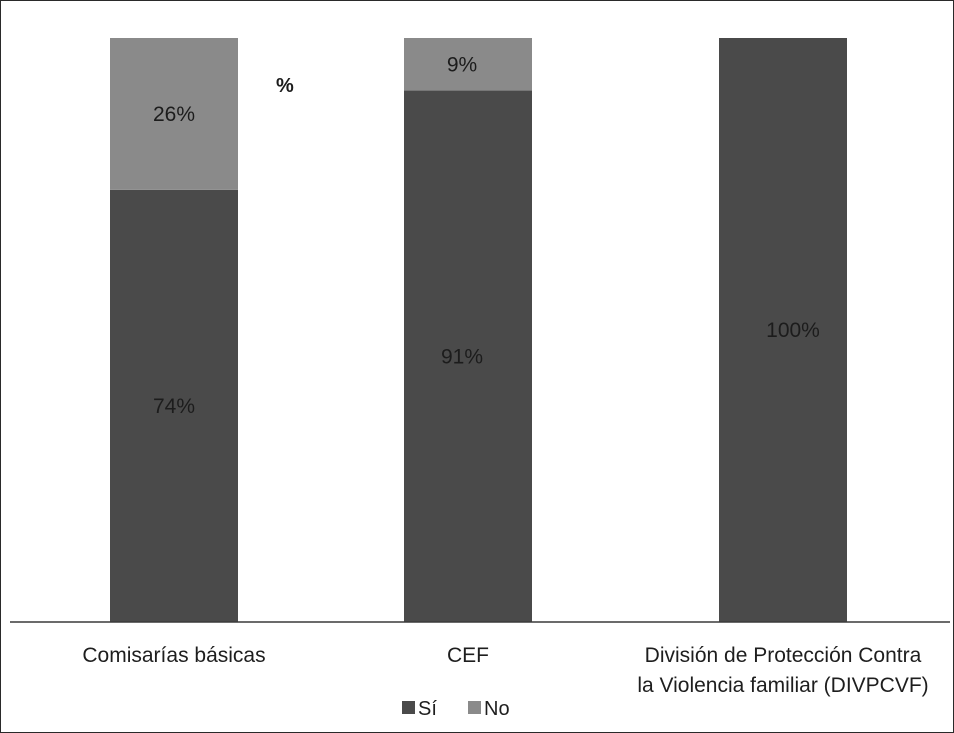 The width and height of the screenshot is (954, 733). What do you see at coordinates (427, 709) in the screenshot?
I see `legend-label-si: Sí` at bounding box center [427, 709].